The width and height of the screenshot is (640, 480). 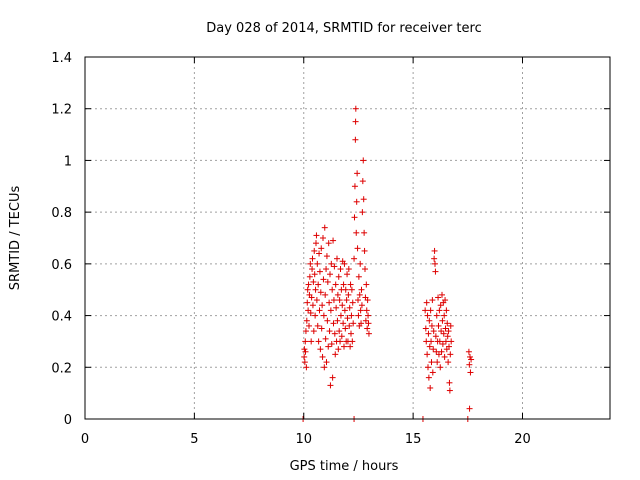 I want to click on y-tick-label: 1, so click(x=68, y=161).